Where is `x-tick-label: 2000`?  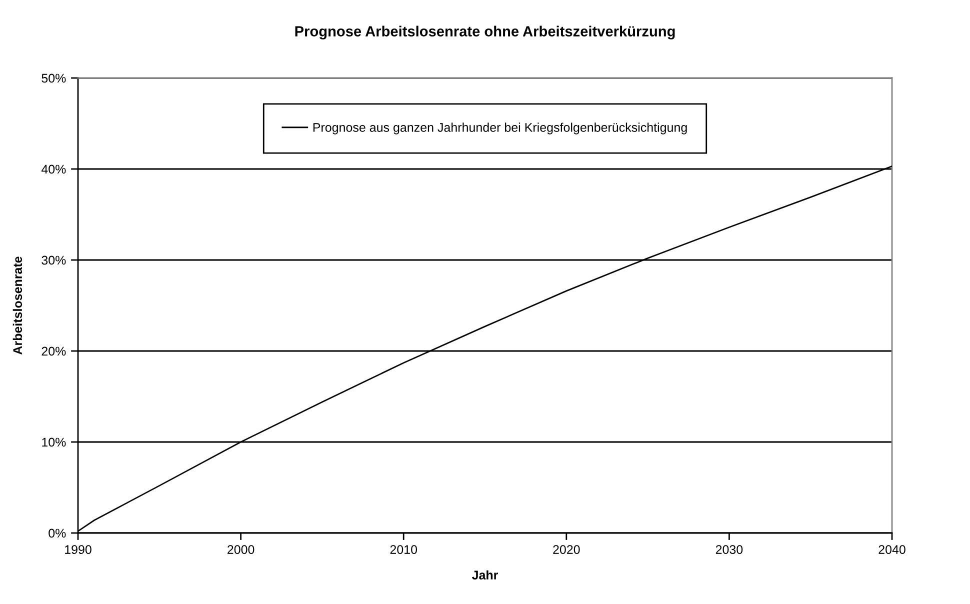
x-tick-label: 2000 is located at coordinates (241, 549).